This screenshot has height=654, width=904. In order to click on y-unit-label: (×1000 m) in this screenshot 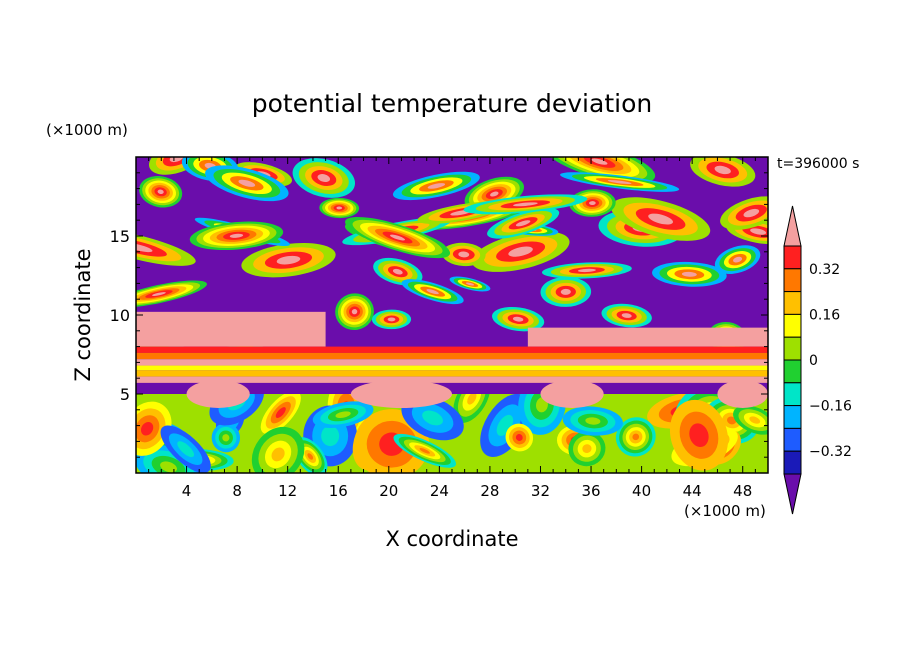, I will do `click(87, 130)`.